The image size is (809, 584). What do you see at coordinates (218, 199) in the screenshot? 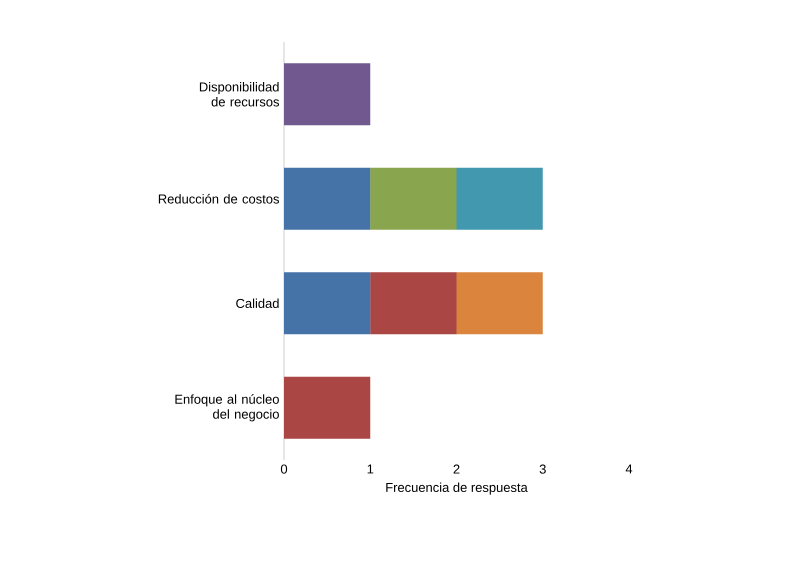
I see `y-tick-label: Reducción de costos` at bounding box center [218, 199].